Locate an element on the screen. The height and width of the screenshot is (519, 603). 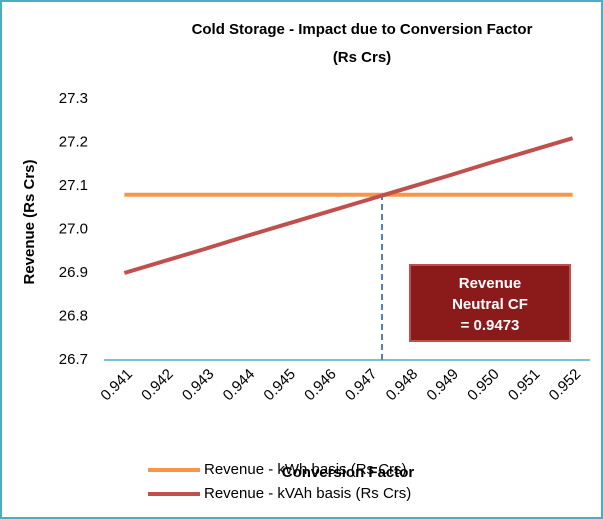
y-tick-label: 26.9 is located at coordinates (73, 272).